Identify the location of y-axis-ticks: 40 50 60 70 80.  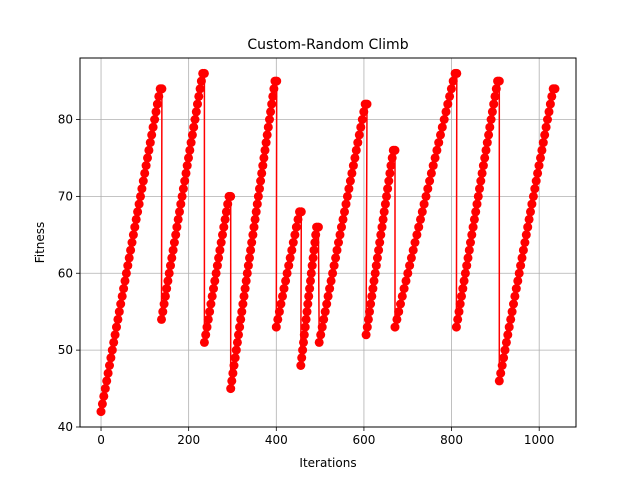
(69, 273).